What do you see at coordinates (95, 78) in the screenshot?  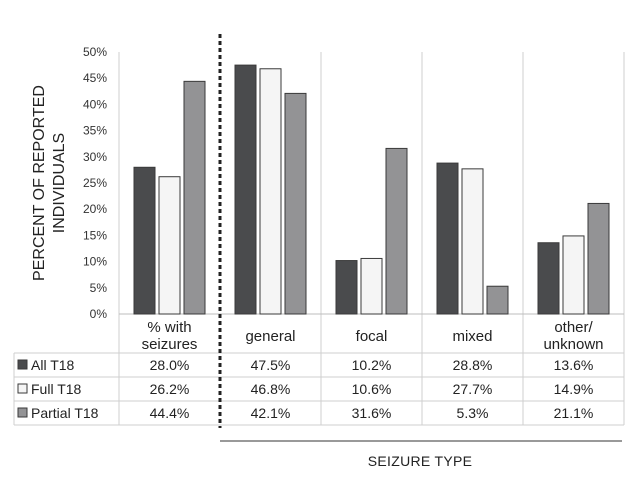 I see `y-tick-label: 45%` at bounding box center [95, 78].